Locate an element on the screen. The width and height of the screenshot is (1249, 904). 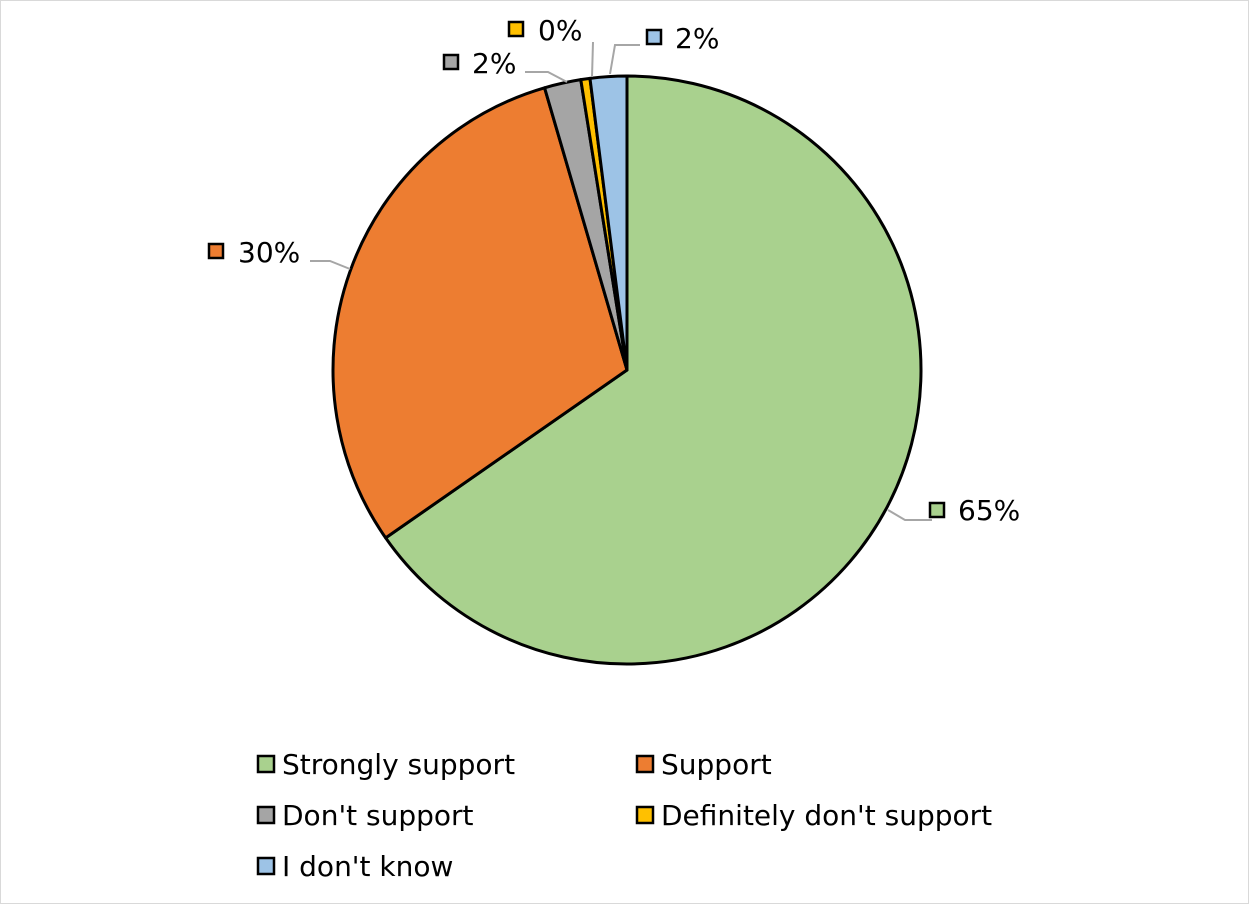
legend-label-support: Support is located at coordinates (716, 764).